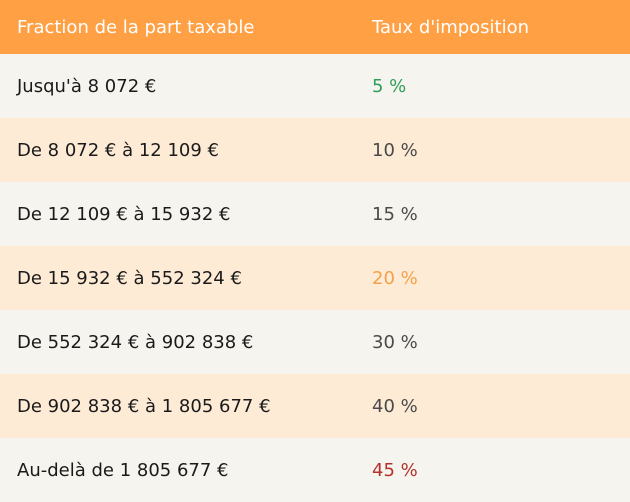 This screenshot has height=502, width=630. What do you see at coordinates (118, 150) in the screenshot?
I see `bracket-range: De 8 072 € à 12 109 €` at bounding box center [118, 150].